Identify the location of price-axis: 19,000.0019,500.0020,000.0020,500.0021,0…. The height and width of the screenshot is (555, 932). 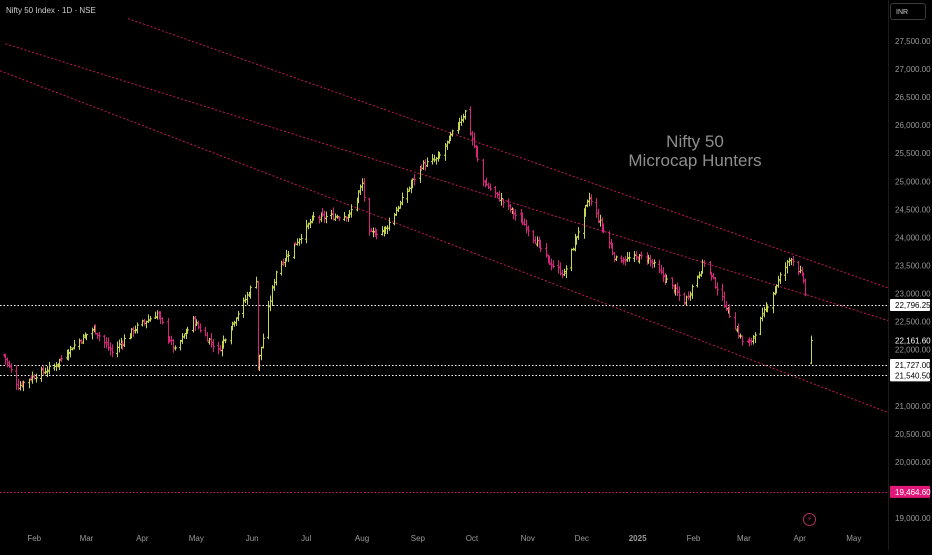
(910, 280).